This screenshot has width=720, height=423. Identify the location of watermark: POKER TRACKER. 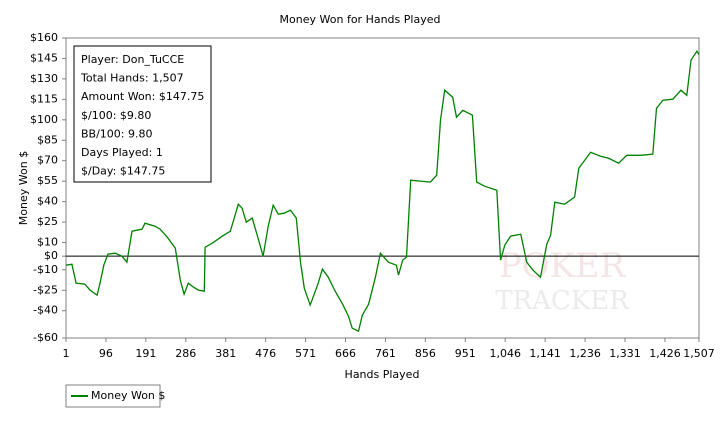
(562, 281).